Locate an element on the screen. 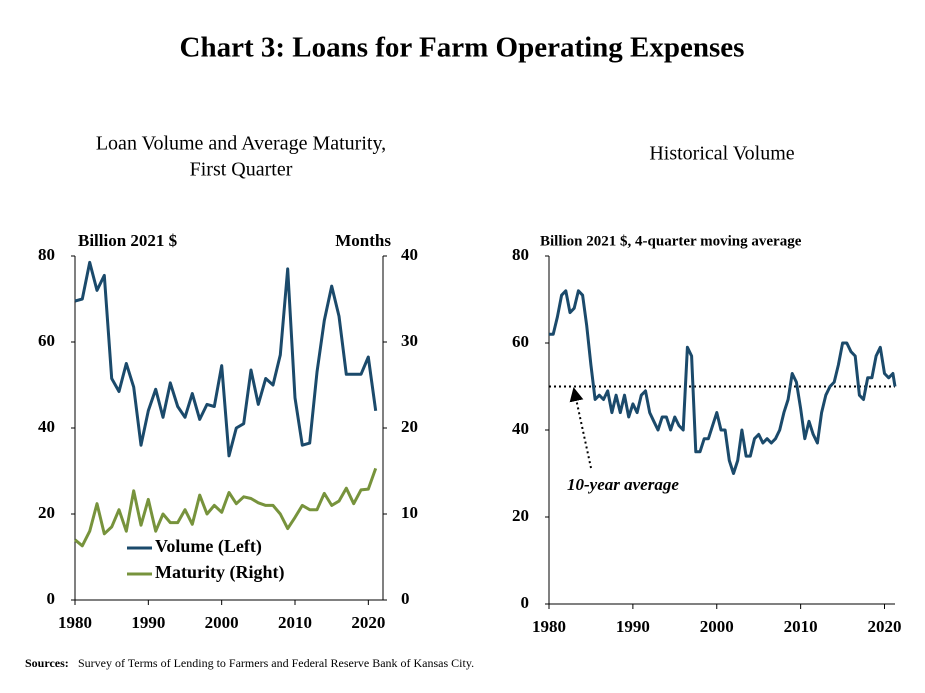 This screenshot has width=925, height=693. source-label: Sources: is located at coordinates (47, 663).